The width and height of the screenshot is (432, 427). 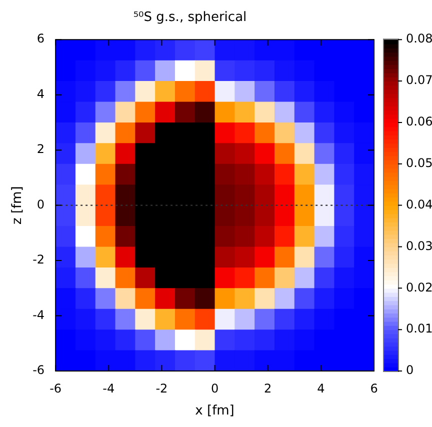 What do you see at coordinates (419, 245) in the screenshot?
I see `color-bar-label: 0.03` at bounding box center [419, 245].